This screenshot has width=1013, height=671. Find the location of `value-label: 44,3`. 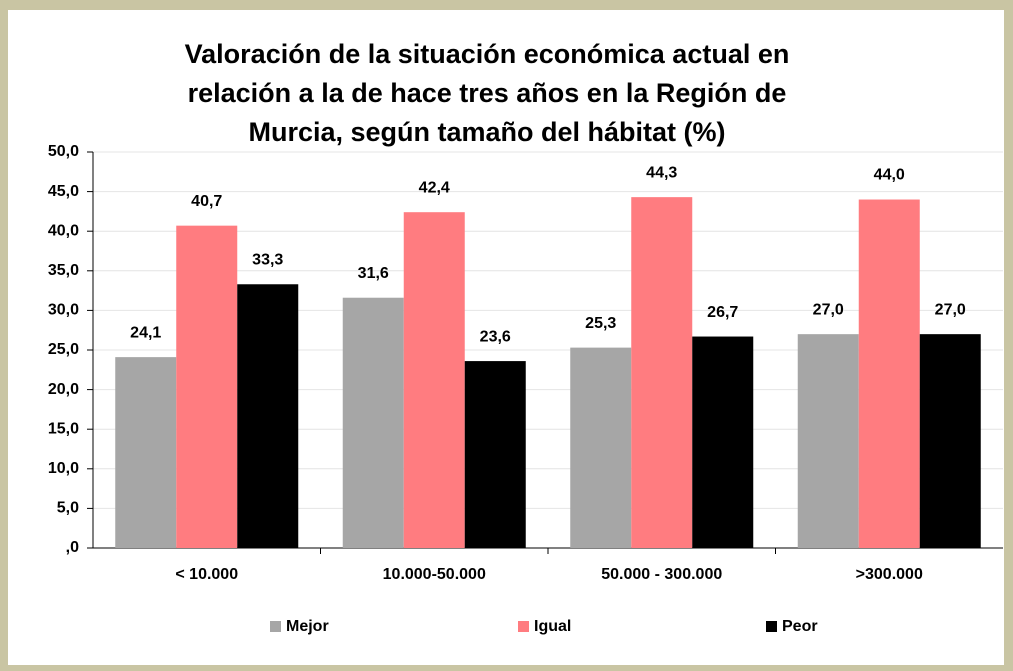

value-label: 44,3 is located at coordinates (661, 172).